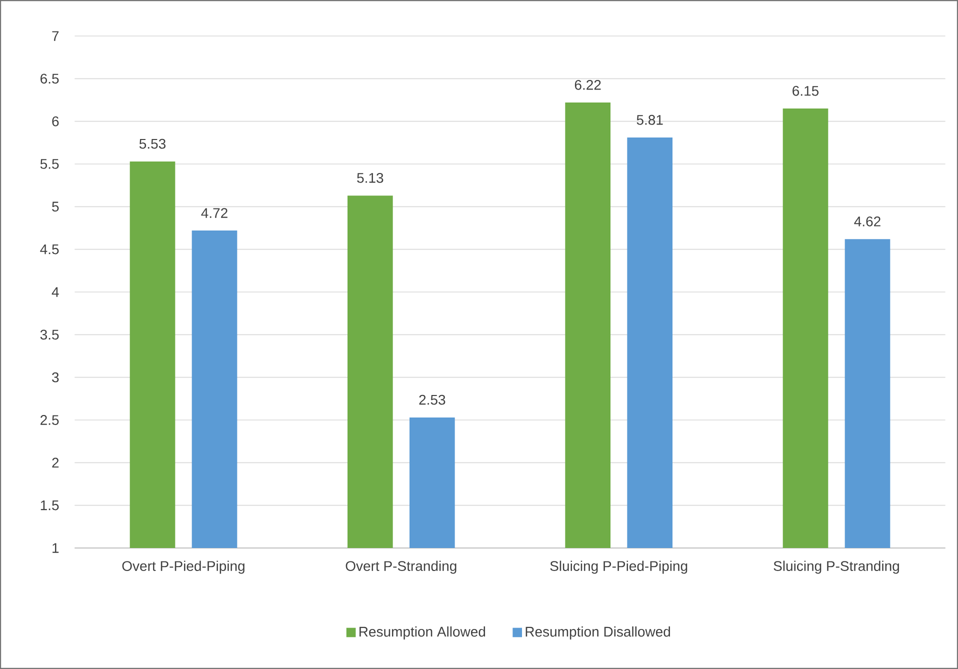  I want to click on legend-label: Resumption Allowed, so click(423, 633).